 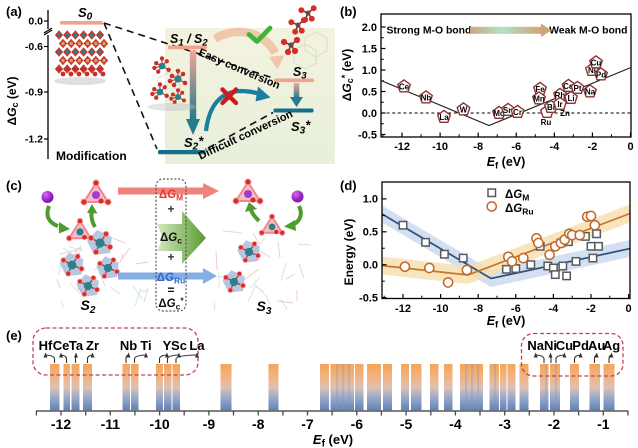 What do you see at coordinates (517, 112) in the screenshot?
I see `svg-text: Cr` at bounding box center [517, 112].